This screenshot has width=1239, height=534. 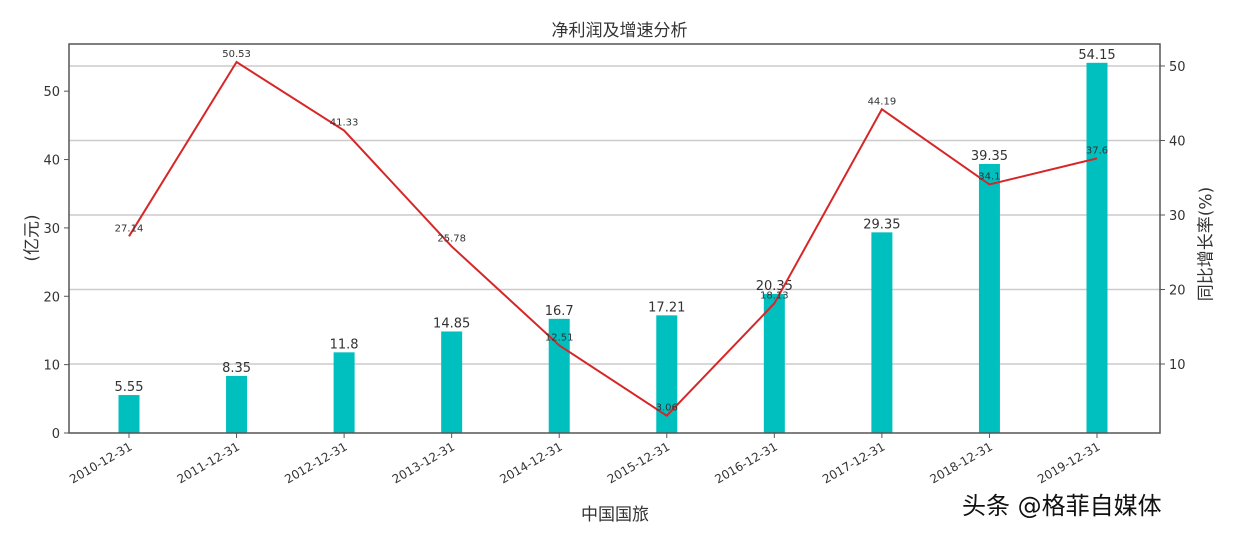 What do you see at coordinates (989, 176) in the screenshot?
I see `line-value-label: 34.1` at bounding box center [989, 176].